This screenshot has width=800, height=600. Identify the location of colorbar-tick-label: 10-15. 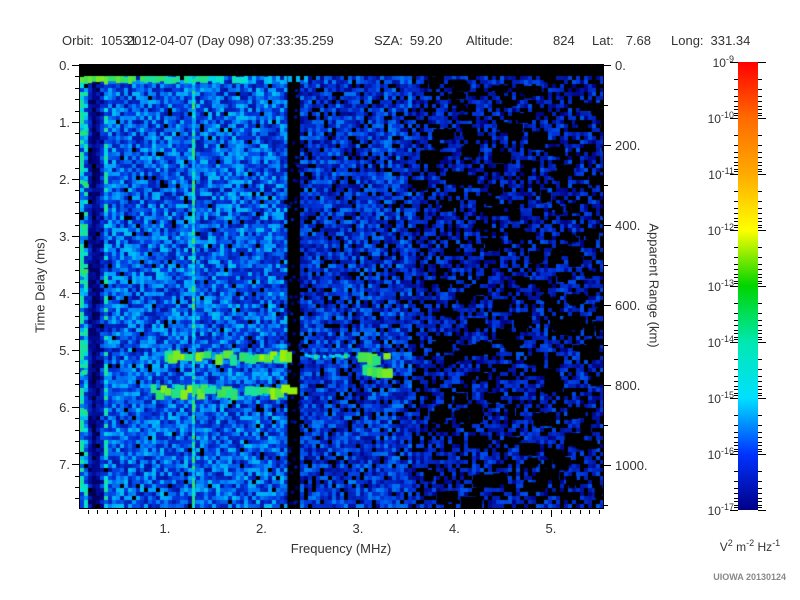
(720, 398).